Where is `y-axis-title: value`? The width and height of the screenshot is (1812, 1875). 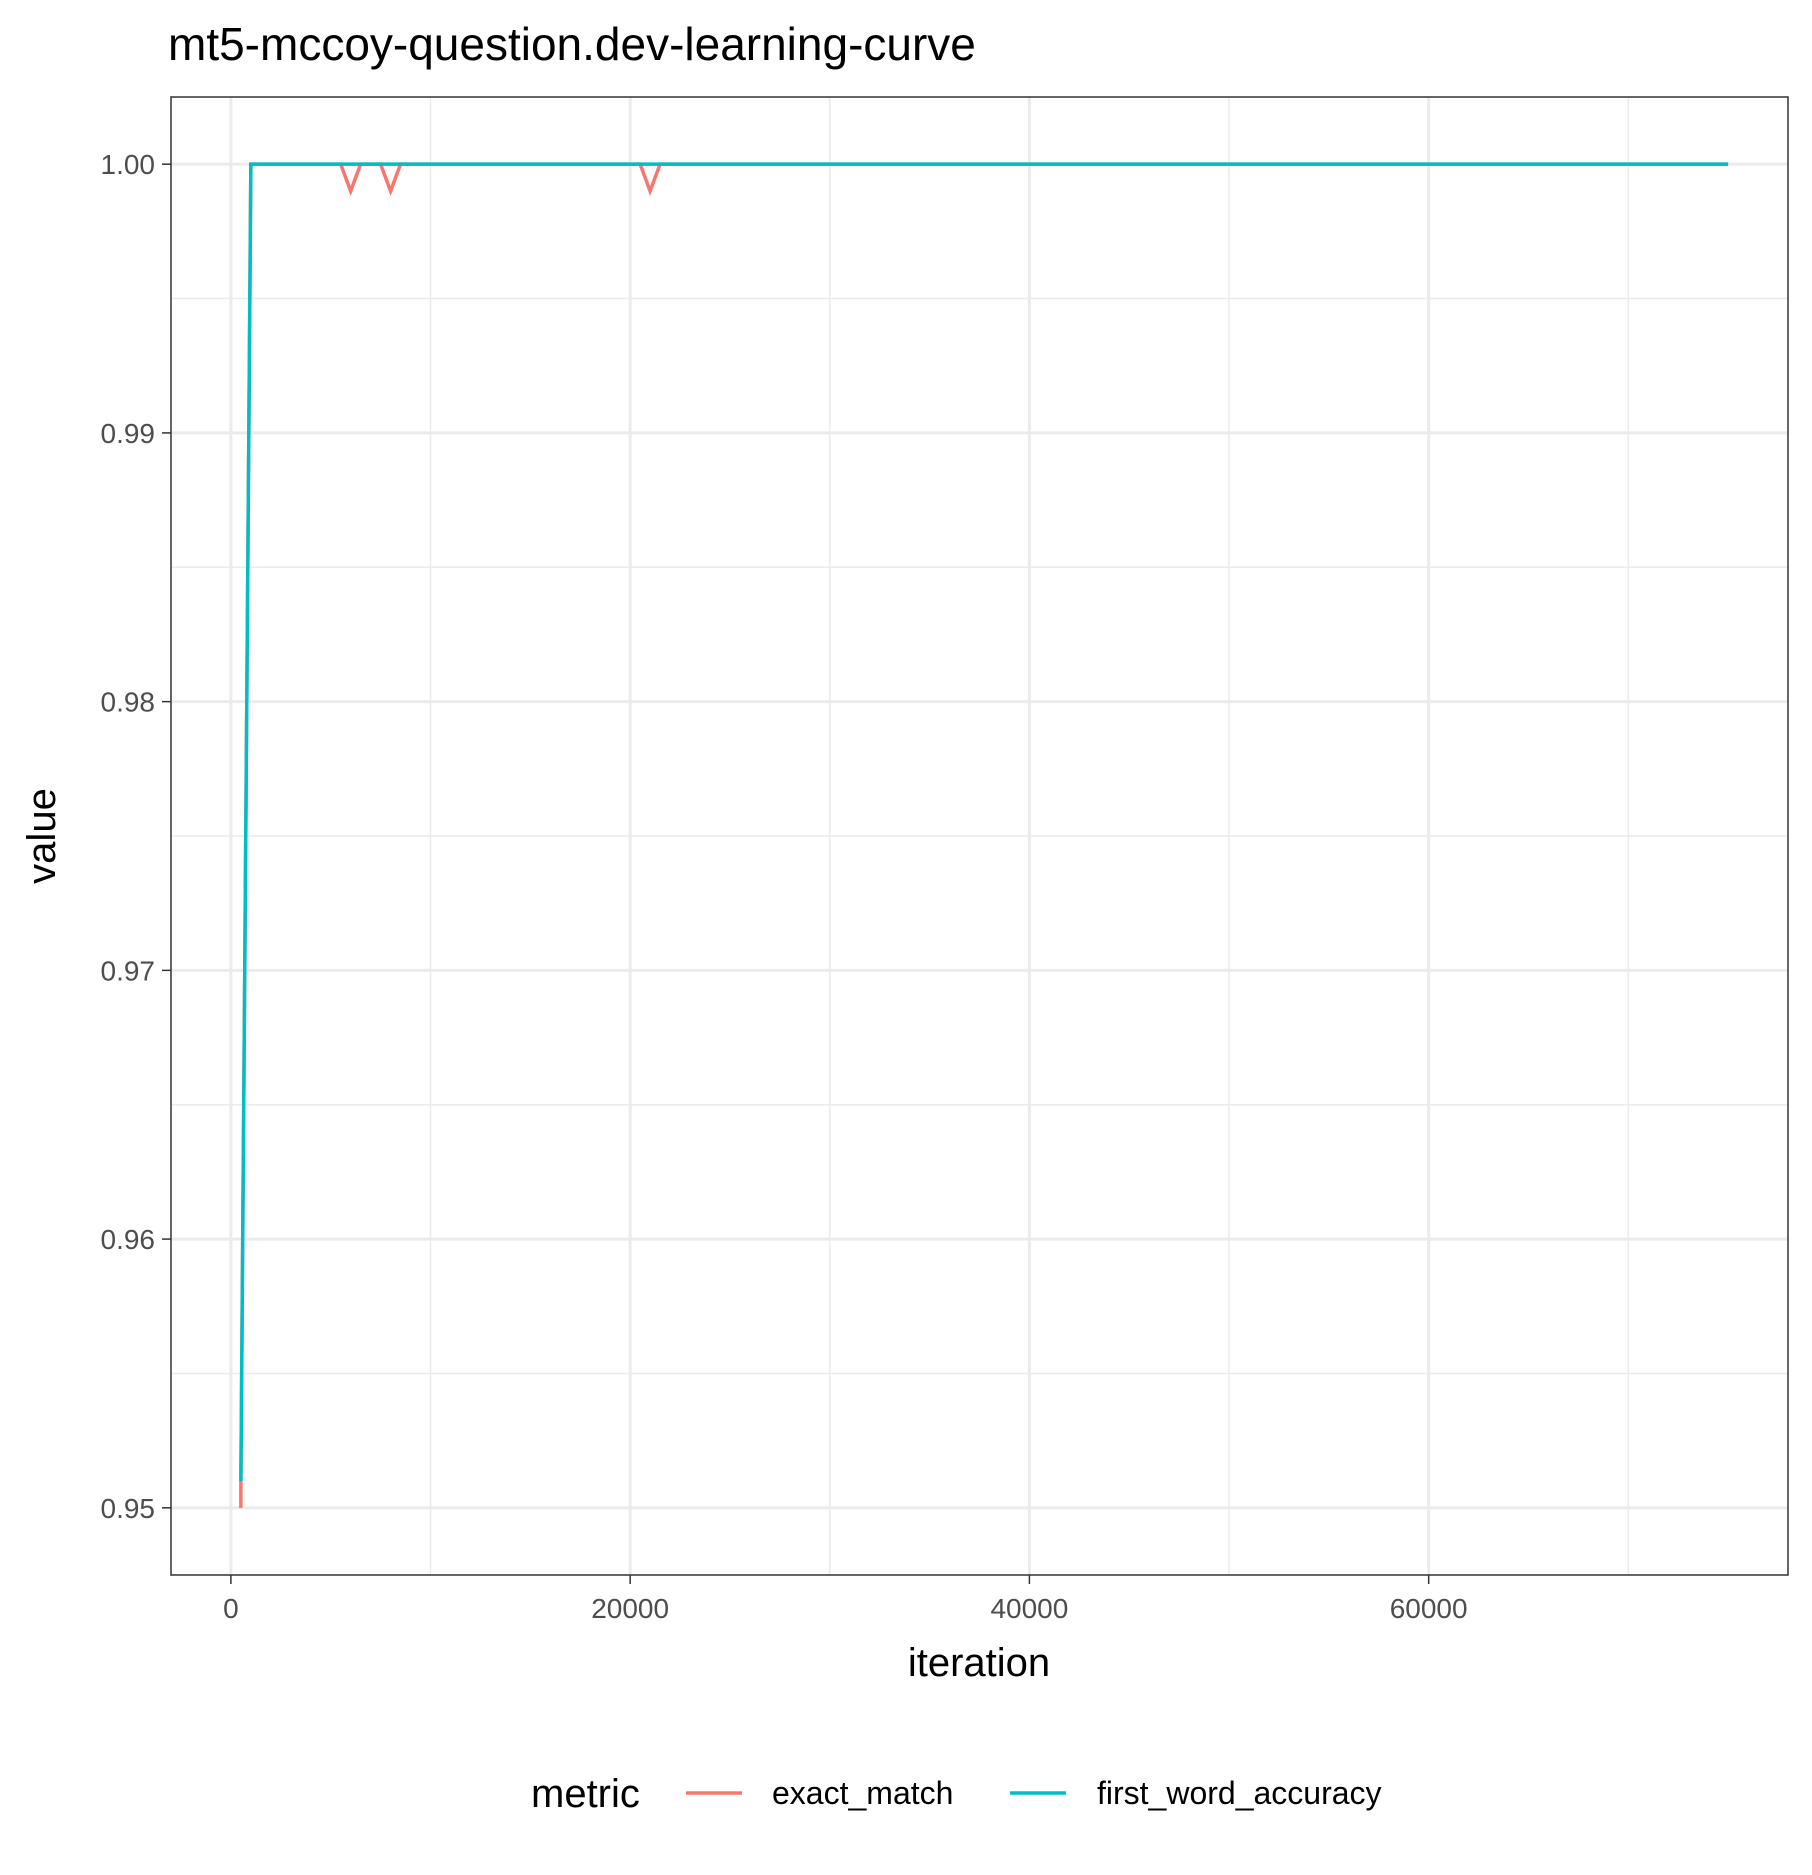 y-axis-title: value is located at coordinates (42, 836).